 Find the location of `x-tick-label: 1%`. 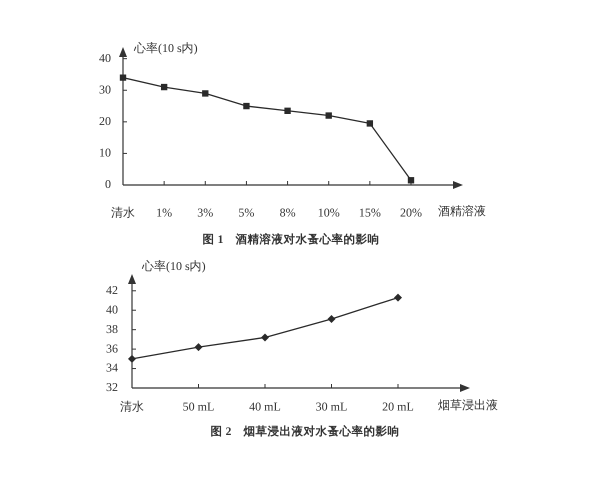

x-tick-label: 1% is located at coordinates (164, 212).